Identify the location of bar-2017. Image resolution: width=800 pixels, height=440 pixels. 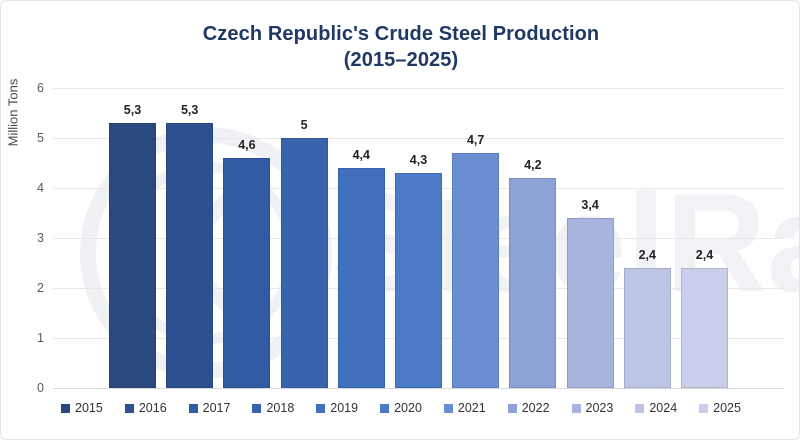
(247, 273).